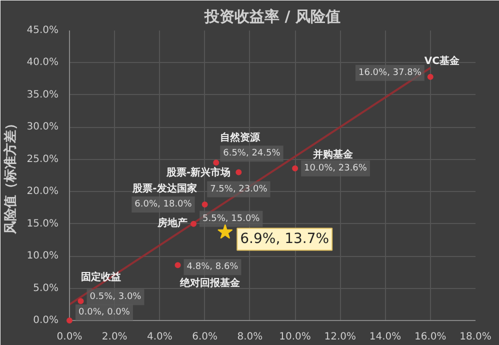  What do you see at coordinates (231, 219) in the screenshot?
I see `data-label: 5.5%, 15.0%` at bounding box center [231, 219].